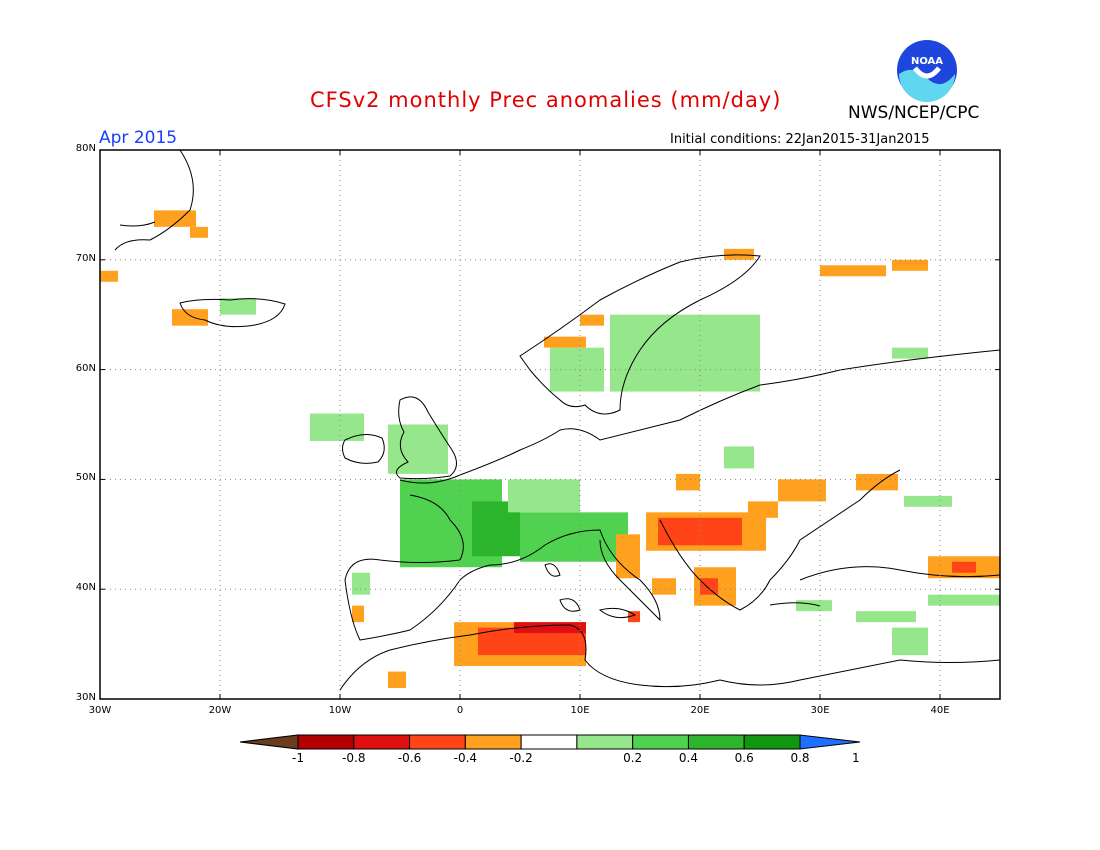 The width and height of the screenshot is (1100, 850). What do you see at coordinates (460, 710) in the screenshot?
I see `lon-label: 0` at bounding box center [460, 710].